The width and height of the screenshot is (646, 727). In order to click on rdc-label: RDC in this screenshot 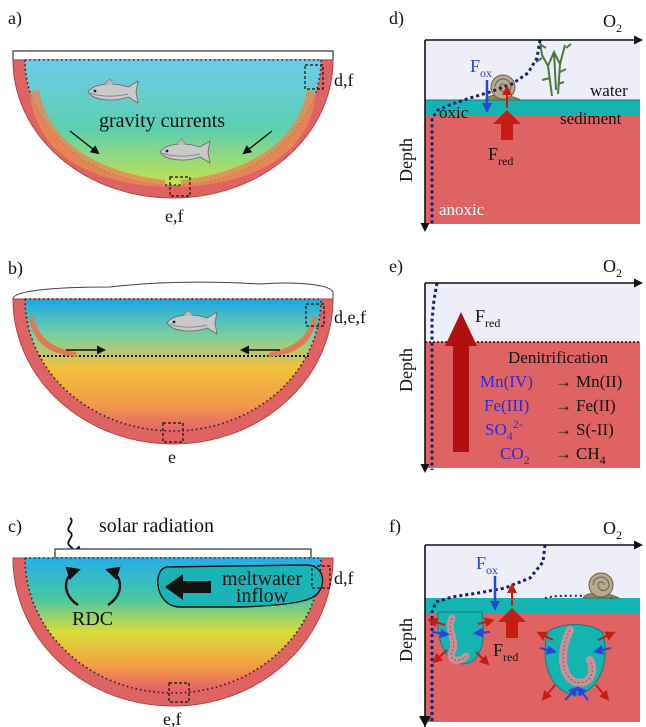, I will do `click(92, 619)`.